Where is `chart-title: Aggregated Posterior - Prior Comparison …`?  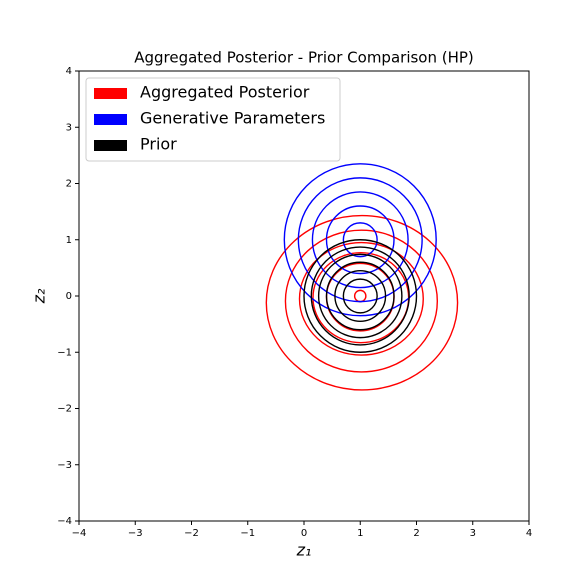
chart-title: Aggregated Posterior - Prior Comparison … is located at coordinates (304, 58).